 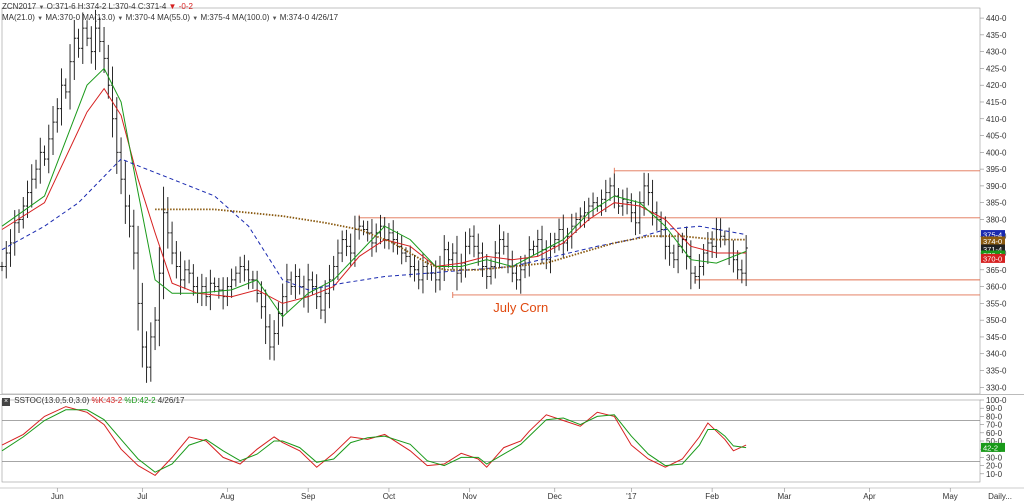 I want to click on annotation-july-corn: July Corn, so click(x=520, y=307).